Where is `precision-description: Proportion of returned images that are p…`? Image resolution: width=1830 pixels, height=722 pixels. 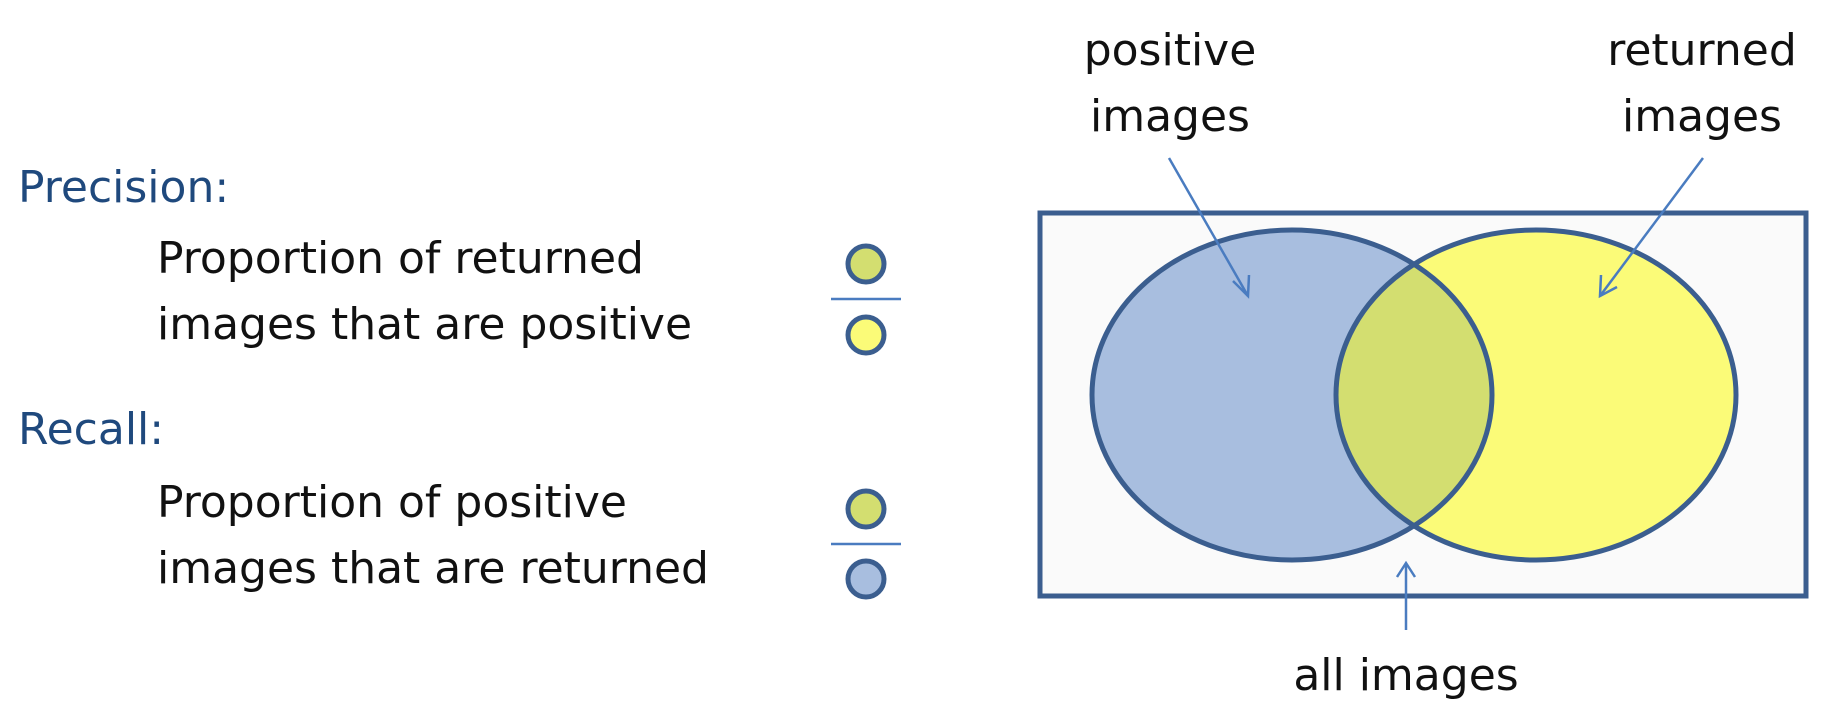
precision-description: Proportion of returned images that are p… is located at coordinates (424, 292).